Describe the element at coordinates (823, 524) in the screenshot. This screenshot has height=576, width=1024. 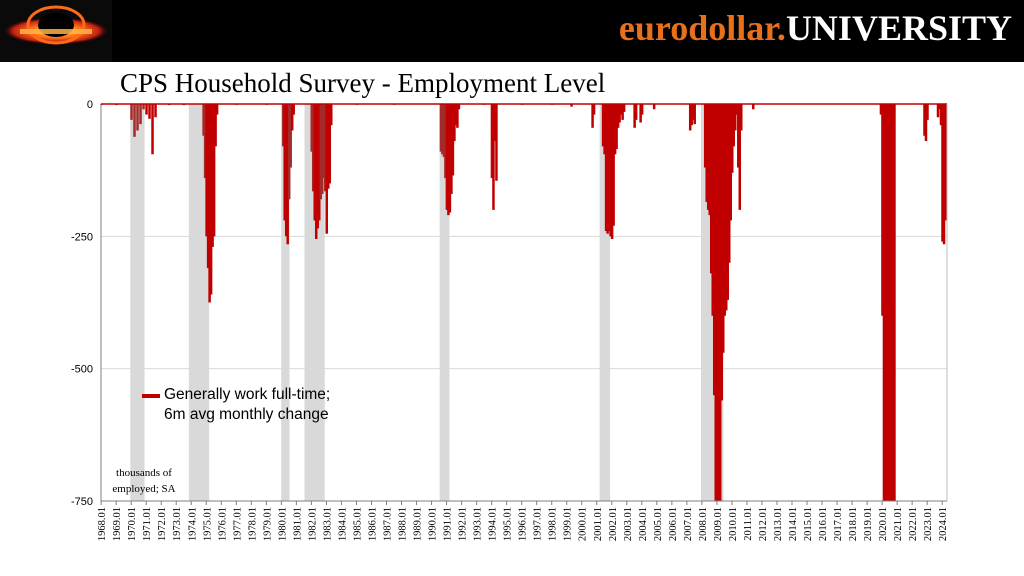
I see `x-tick-label: 2016.01` at that location.